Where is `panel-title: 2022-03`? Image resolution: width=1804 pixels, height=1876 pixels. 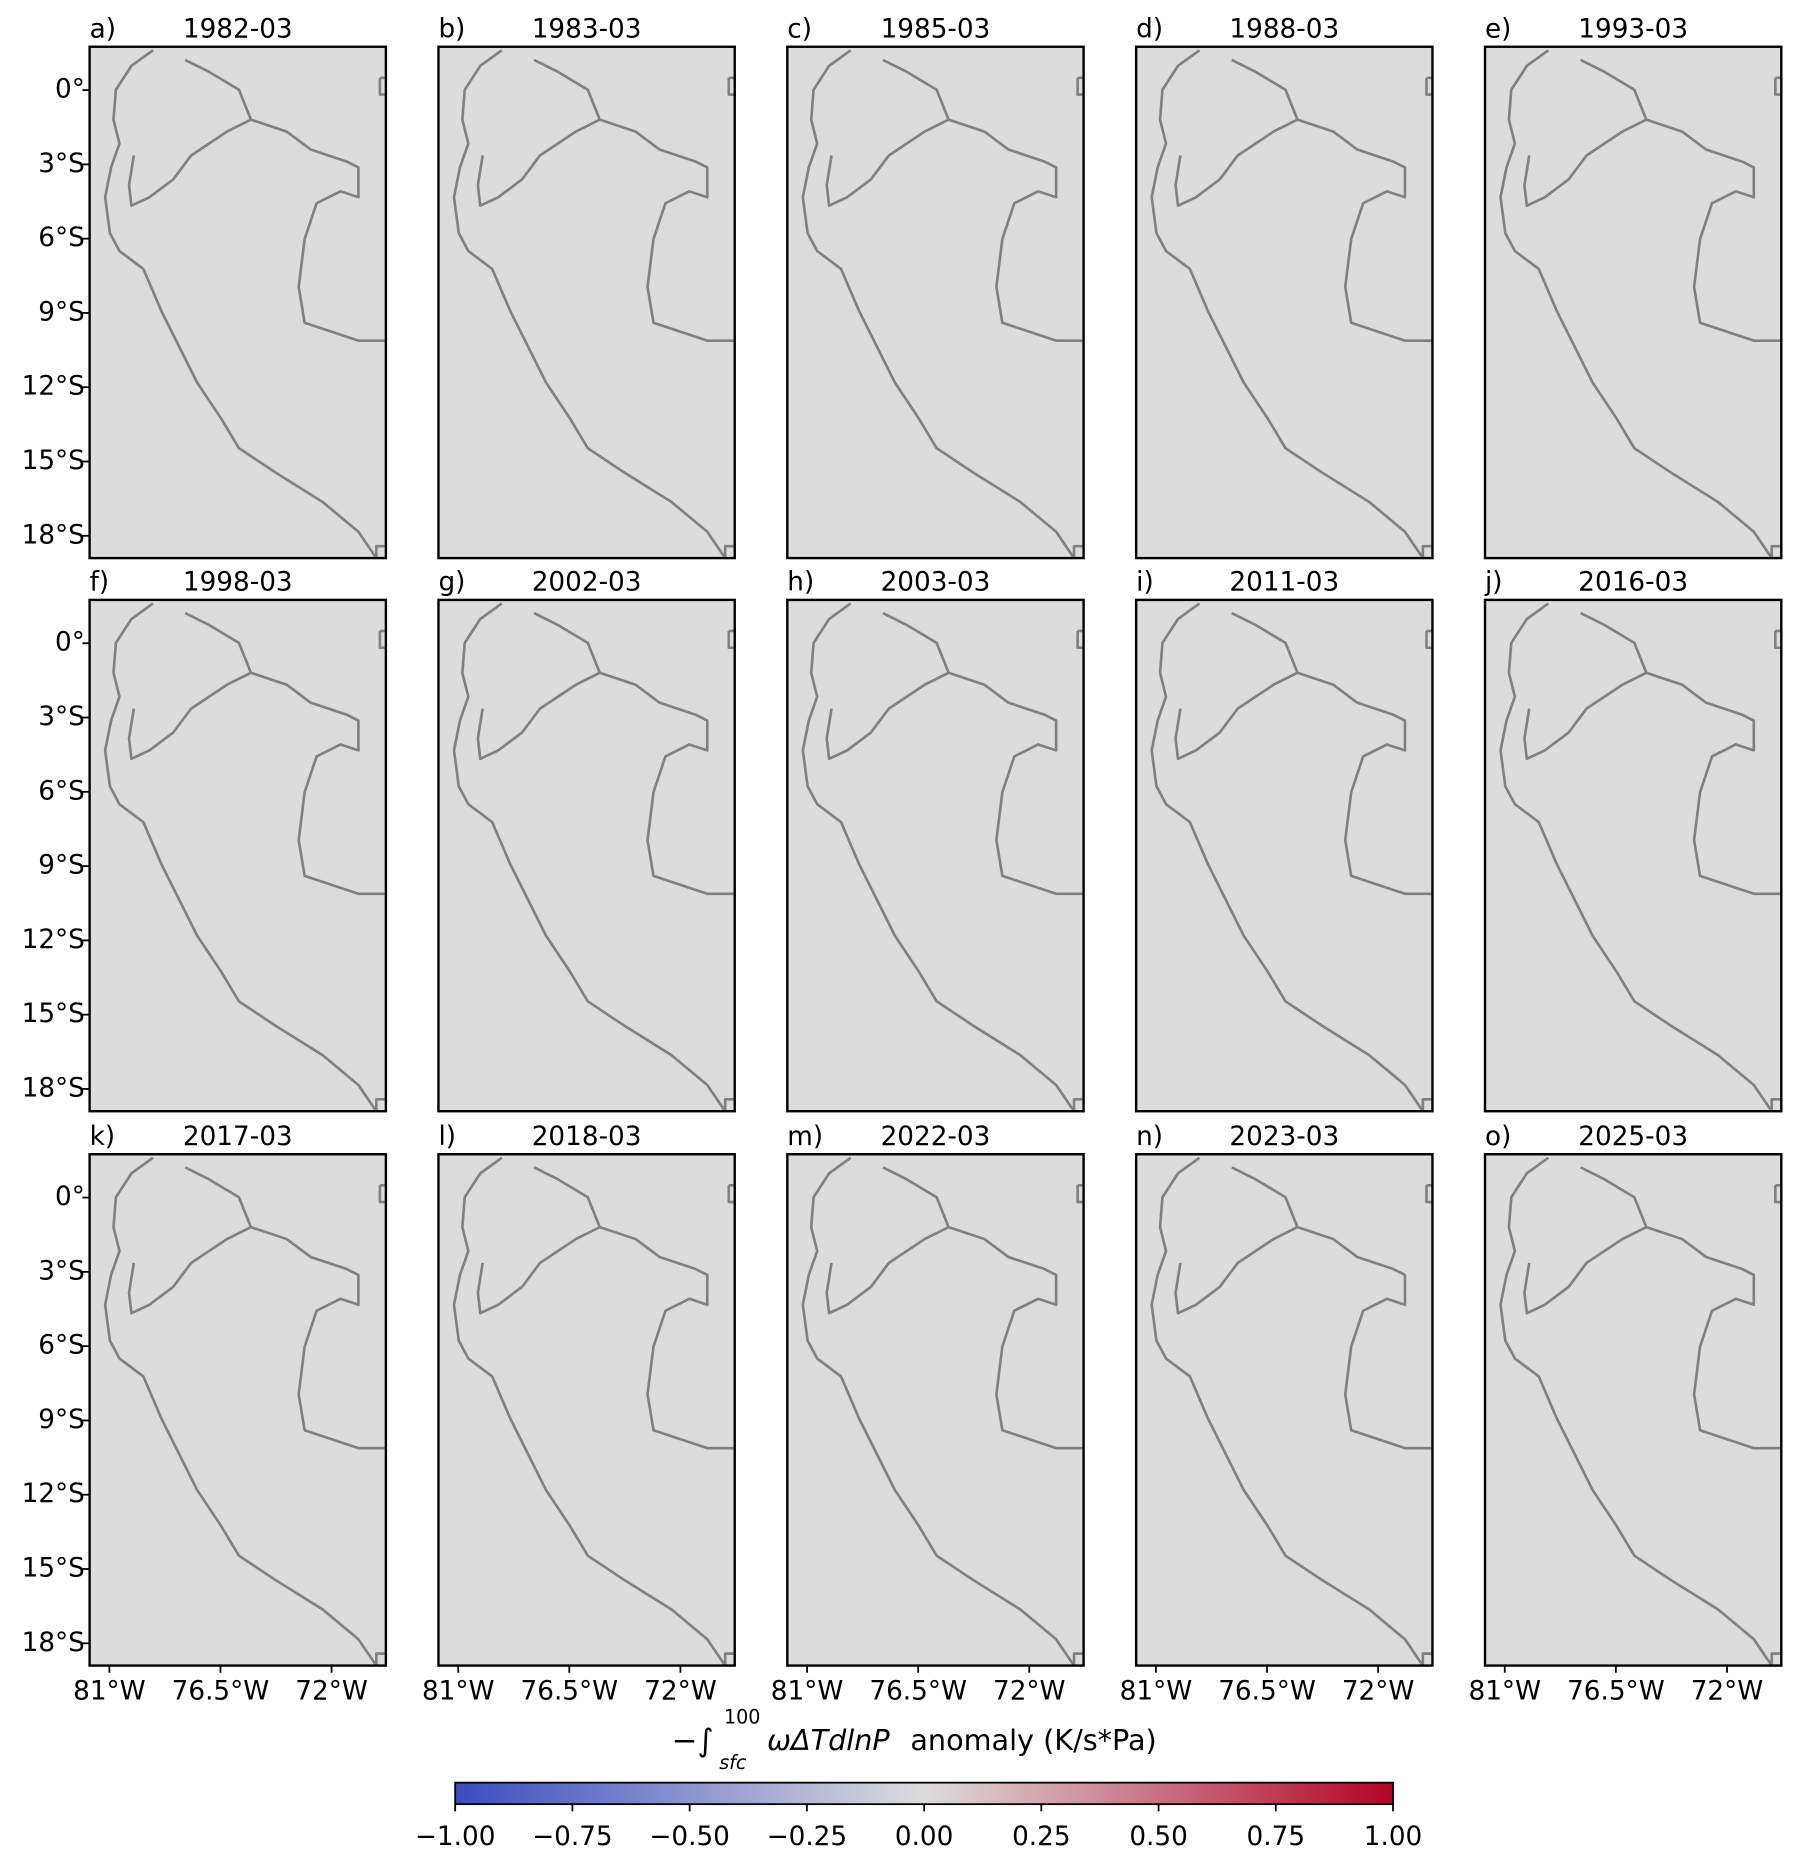
panel-title: 2022-03 is located at coordinates (936, 1137).